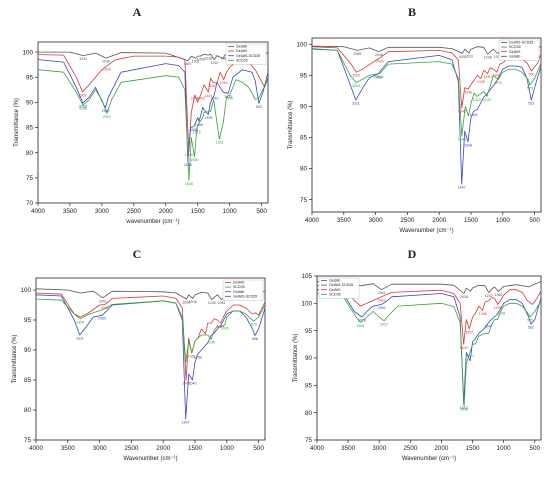  I want to click on peak-label: 1634, so click(463, 57).